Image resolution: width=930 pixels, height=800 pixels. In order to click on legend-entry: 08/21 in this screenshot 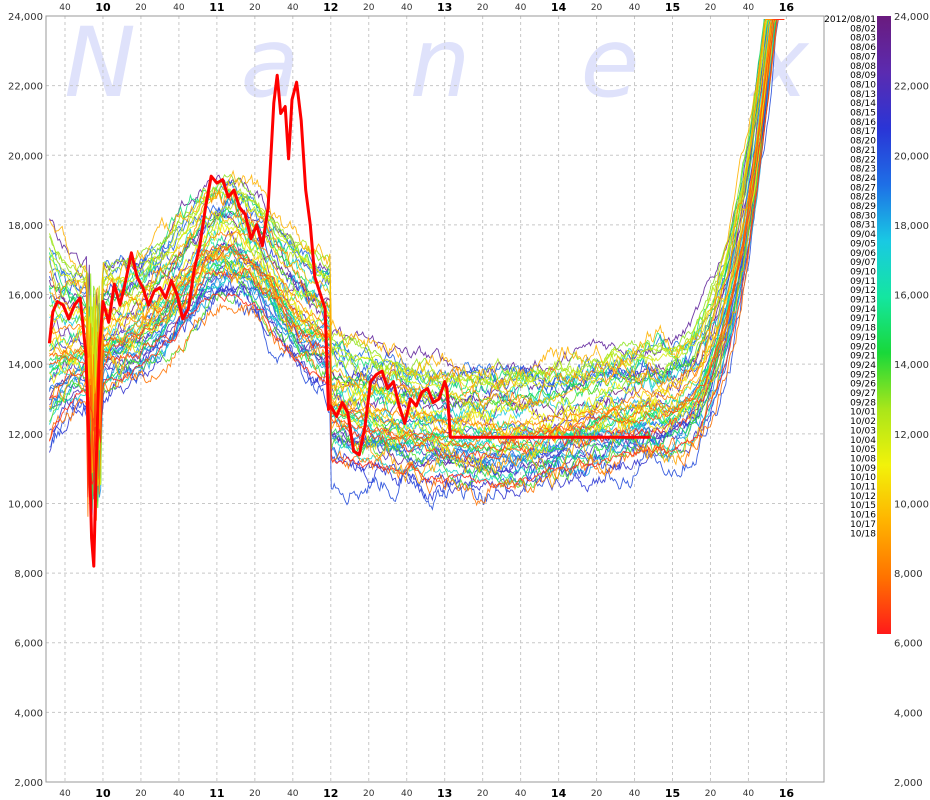, I will do `click(863, 151)`.